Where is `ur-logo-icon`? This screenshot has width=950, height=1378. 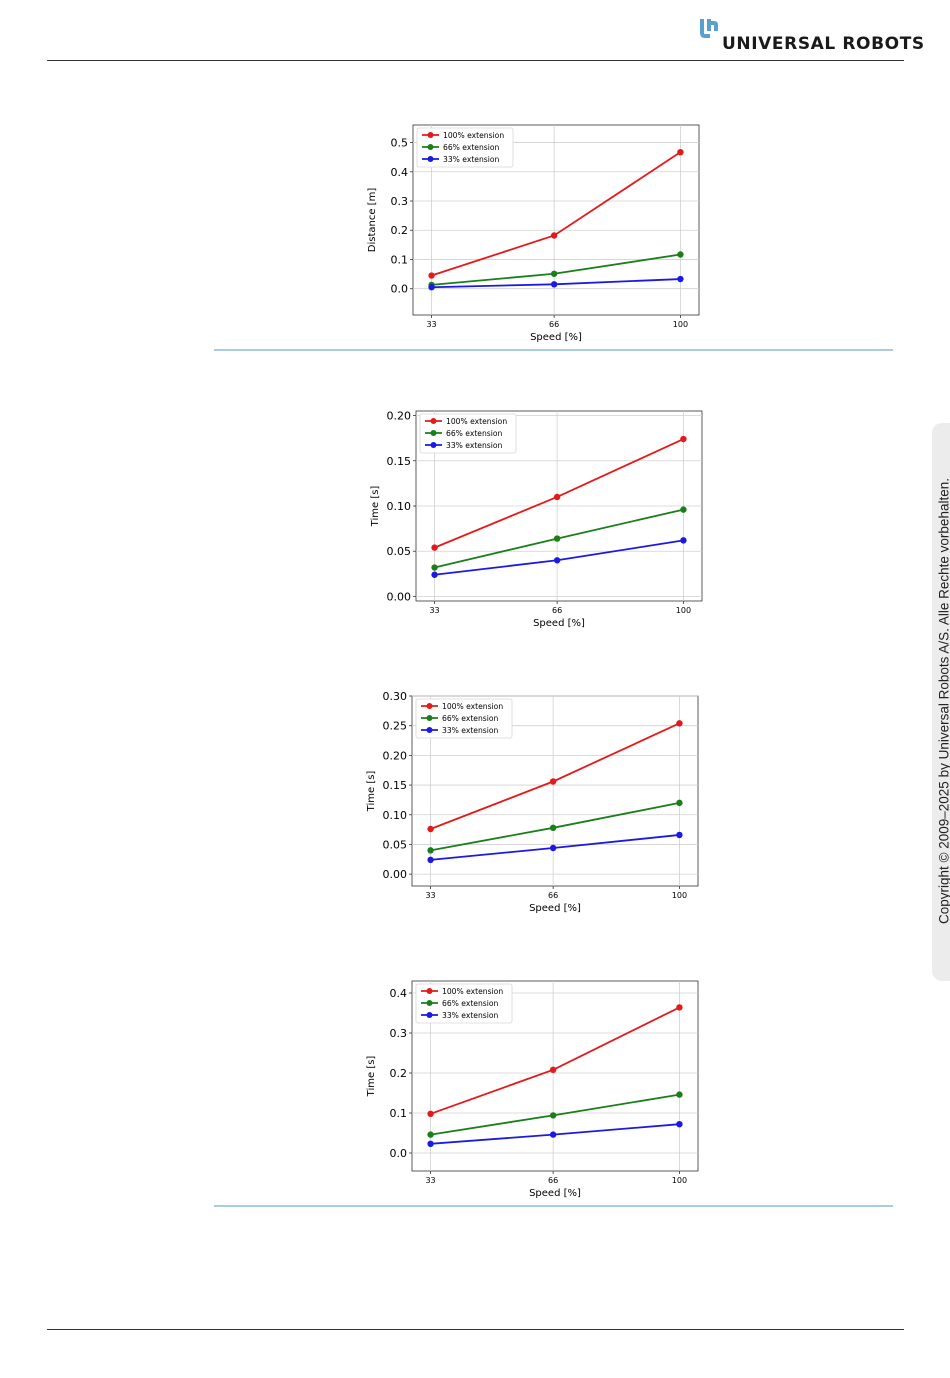
ur-logo-icon is located at coordinates (709, 28).